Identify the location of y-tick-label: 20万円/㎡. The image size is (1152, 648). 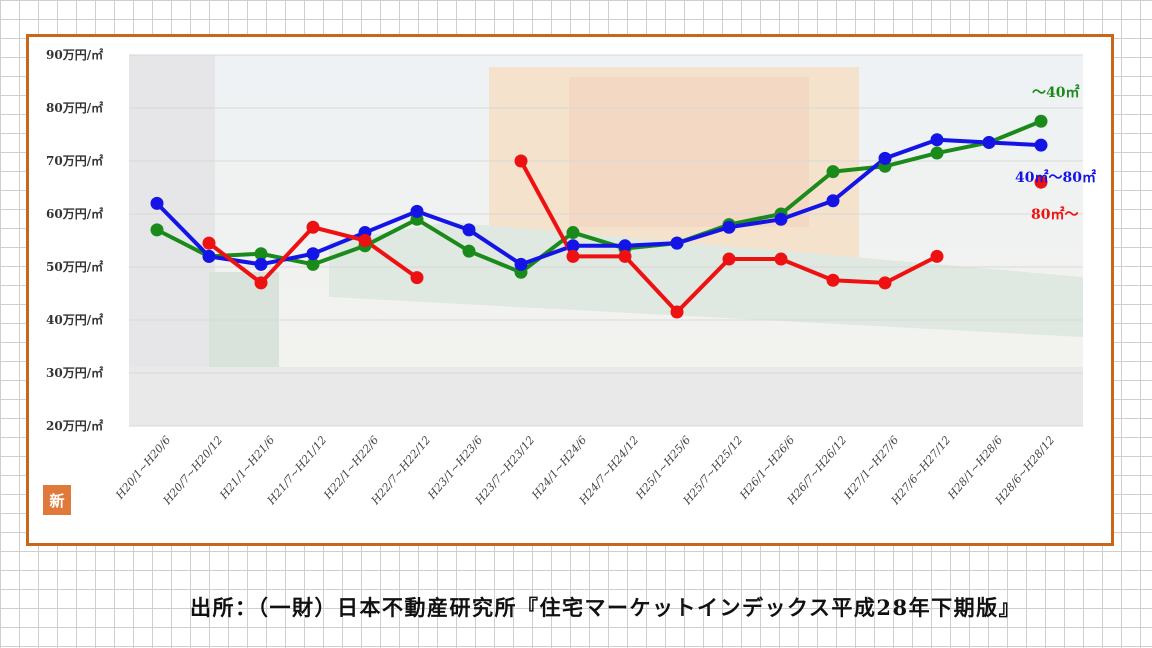
(74, 425).